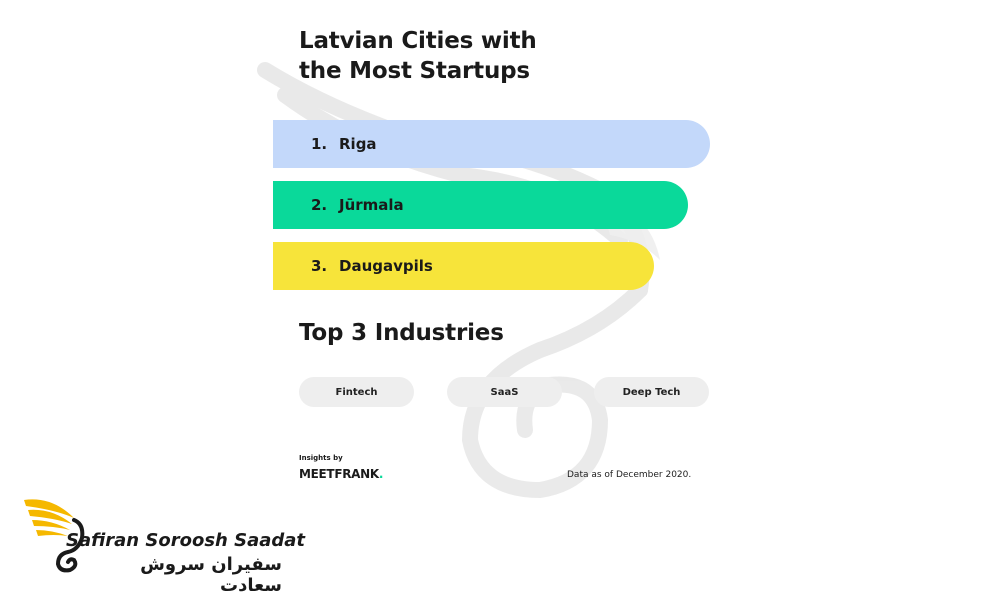  I want to click on meetfrank-logo: MEETFRANK., so click(341, 474).